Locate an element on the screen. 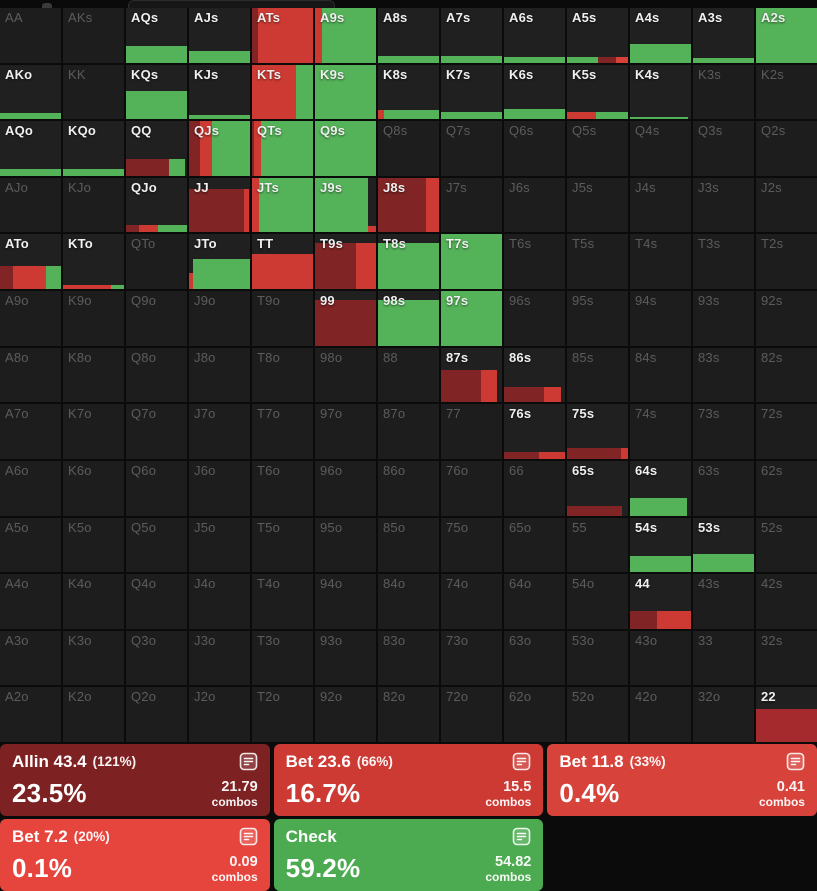 This screenshot has height=891, width=817. action-card-check: Check 59.2% 54.82 combos is located at coordinates (408, 855).